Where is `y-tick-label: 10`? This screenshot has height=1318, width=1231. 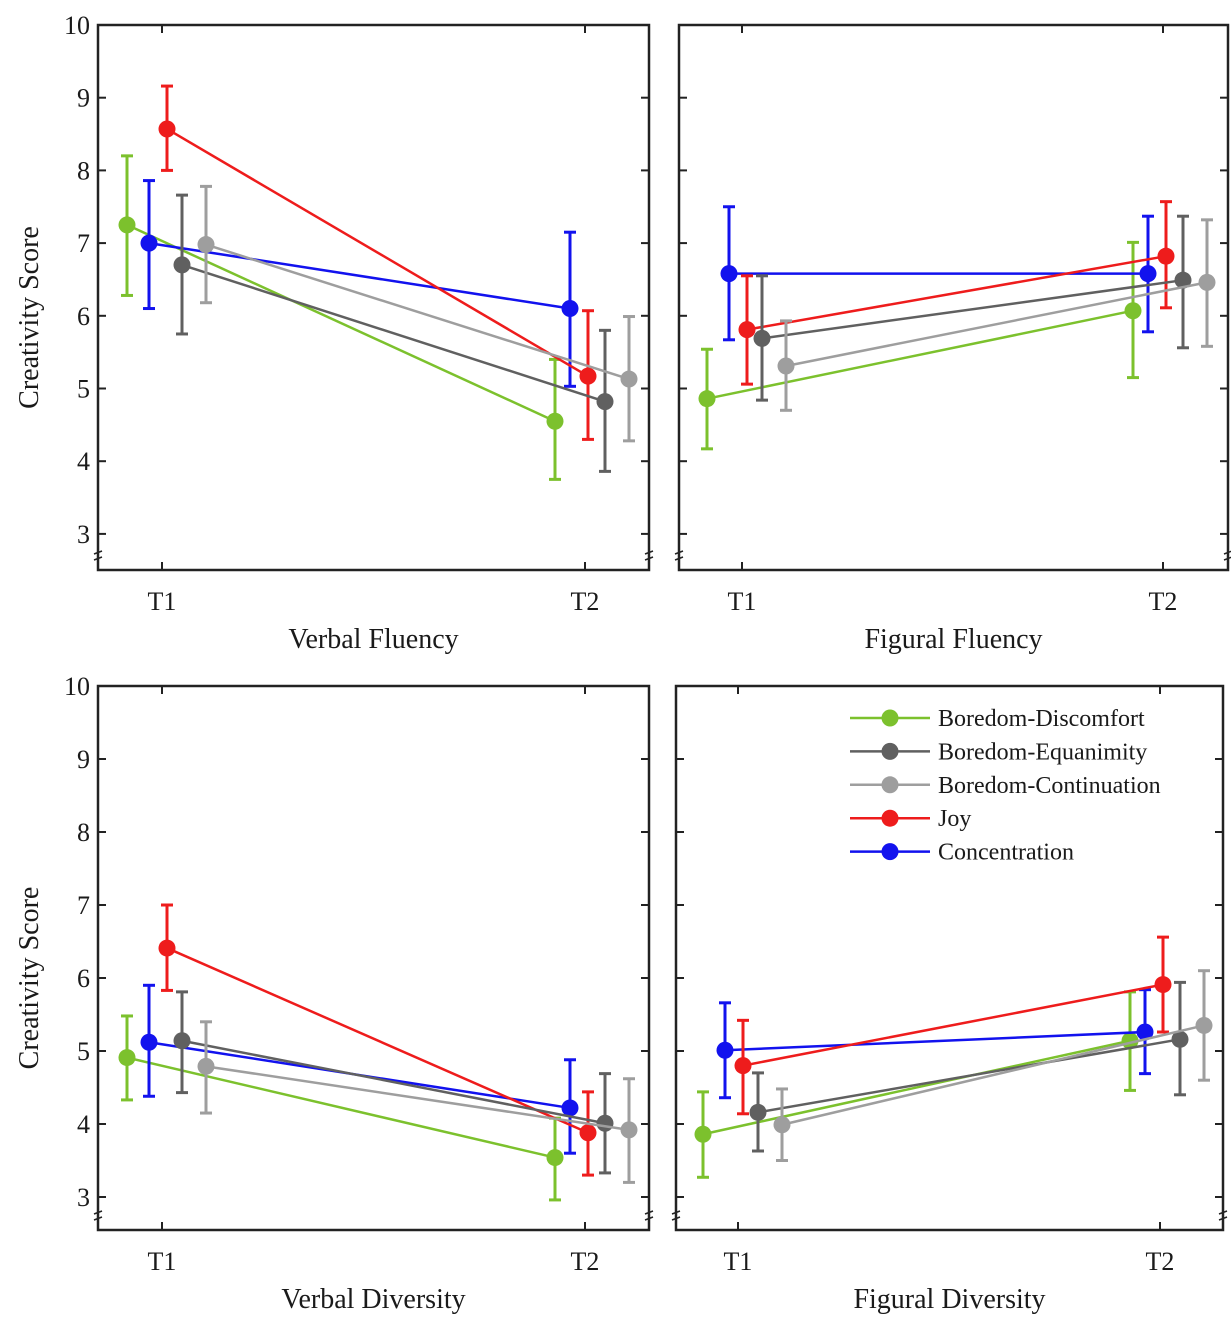 y-tick-label: 10 is located at coordinates (77, 25).